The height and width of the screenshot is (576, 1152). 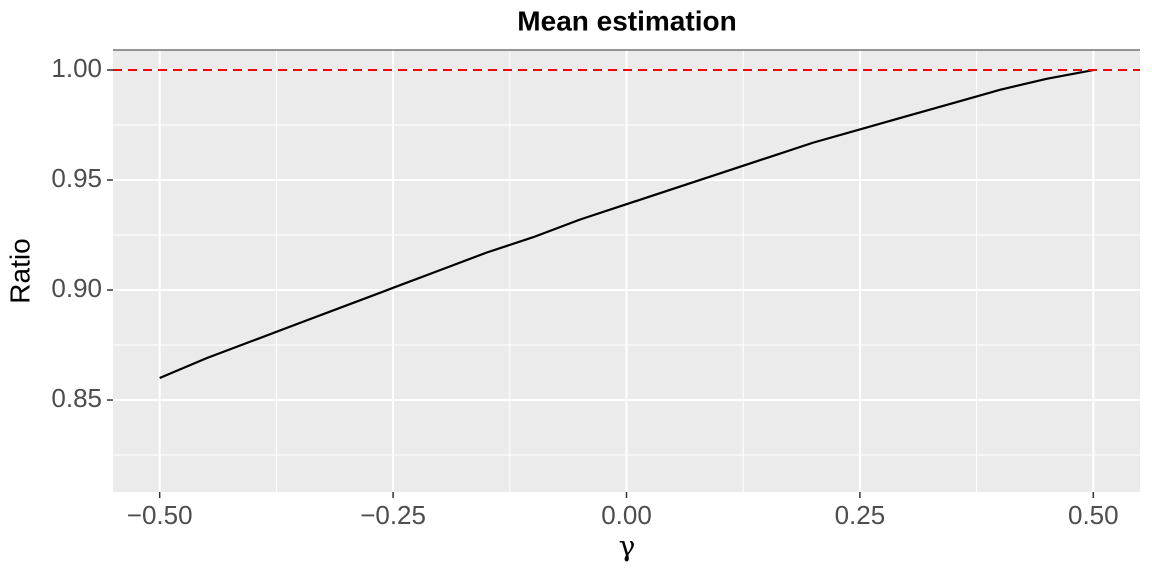 What do you see at coordinates (393, 515) in the screenshot?
I see `x-tick-label: −0.25` at bounding box center [393, 515].